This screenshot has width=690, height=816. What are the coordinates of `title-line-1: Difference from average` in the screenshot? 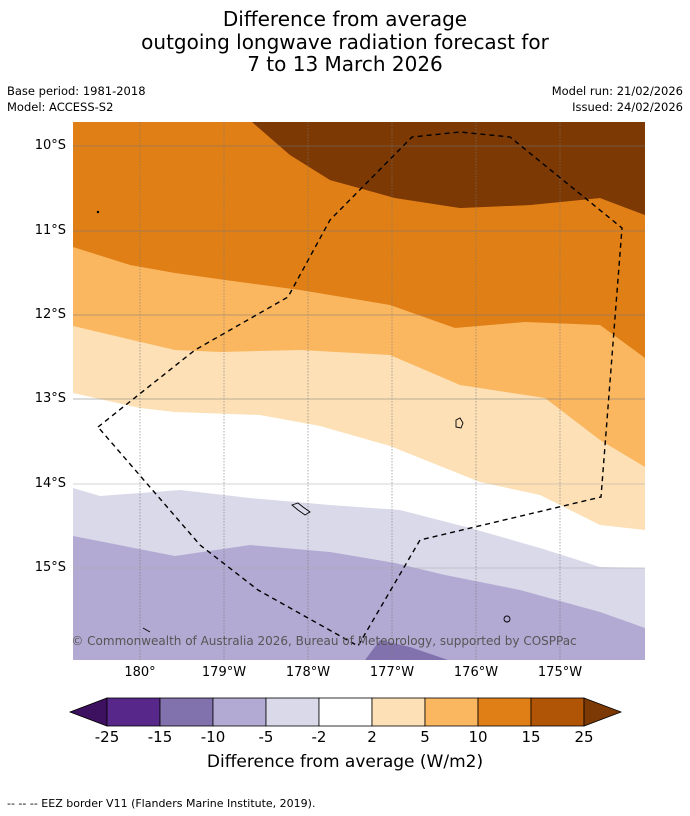 It's located at (345, 19).